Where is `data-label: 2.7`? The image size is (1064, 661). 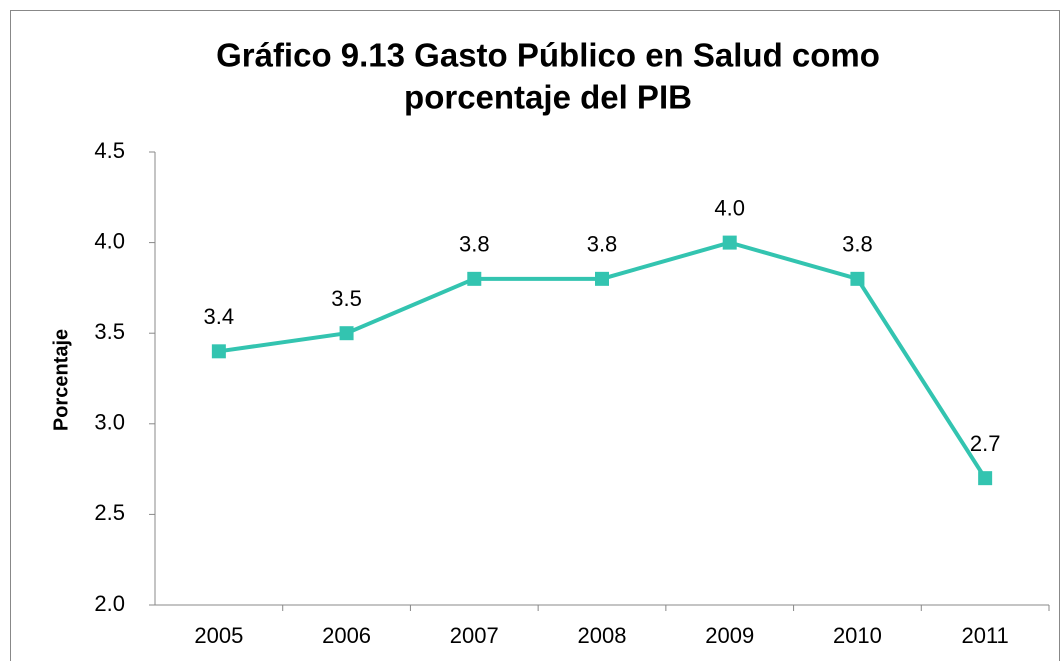 data-label: 2.7 is located at coordinates (985, 443).